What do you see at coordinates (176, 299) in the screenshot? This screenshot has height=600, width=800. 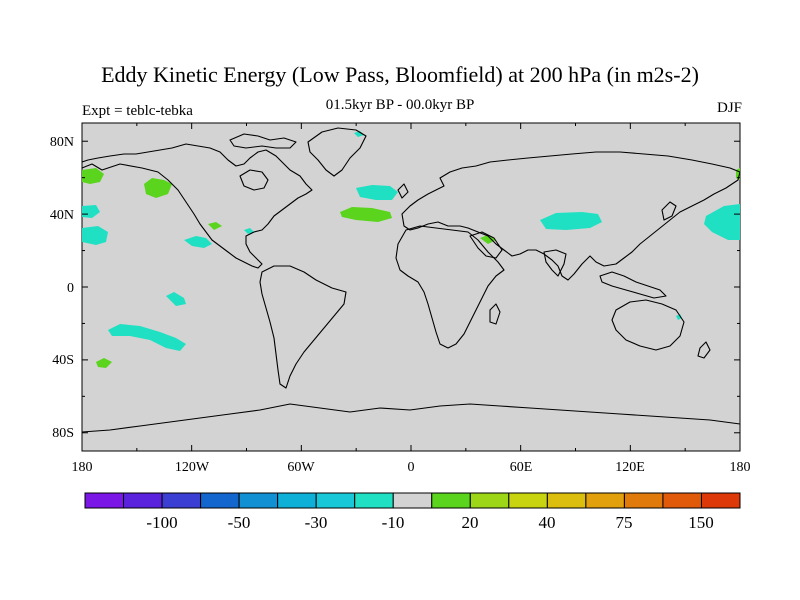 I see `shade-south-pacific-small` at bounding box center [176, 299].